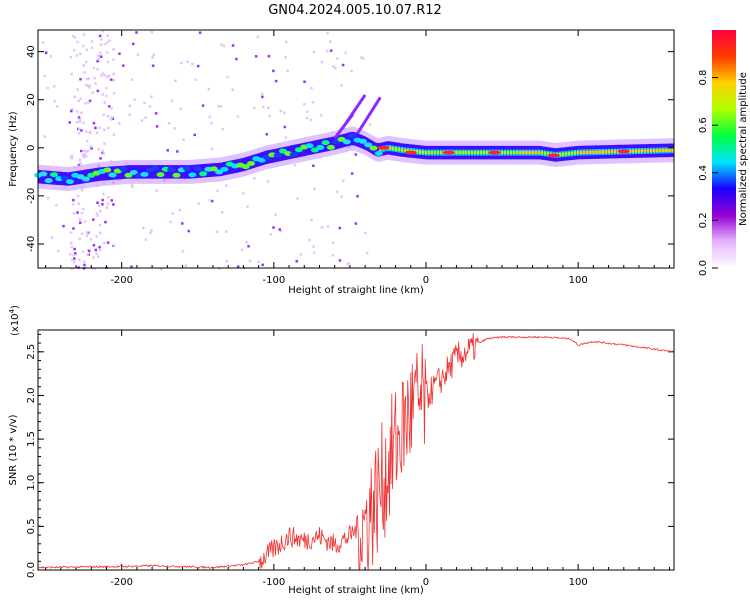 Image resolution: width=750 pixels, height=600 pixels. Describe the element at coordinates (578, 582) in the screenshot. I see `snr-x-tick-label: 100` at that location.